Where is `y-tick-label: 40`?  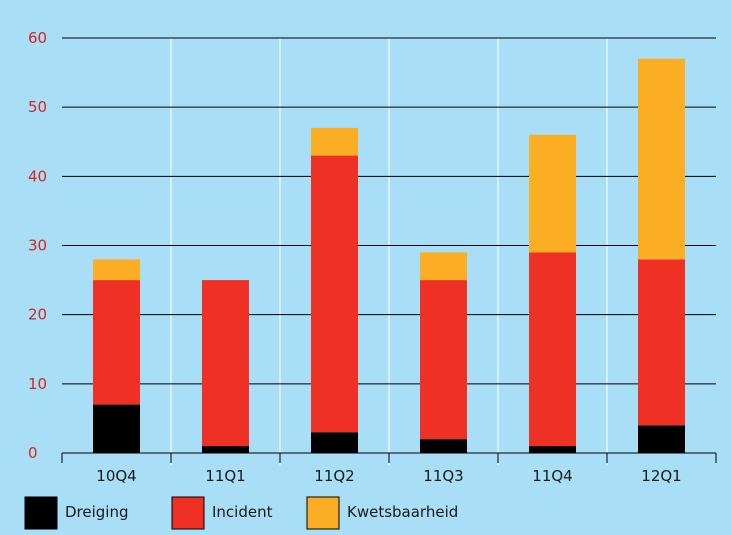
y-tick-label: 40 is located at coordinates (37, 176).